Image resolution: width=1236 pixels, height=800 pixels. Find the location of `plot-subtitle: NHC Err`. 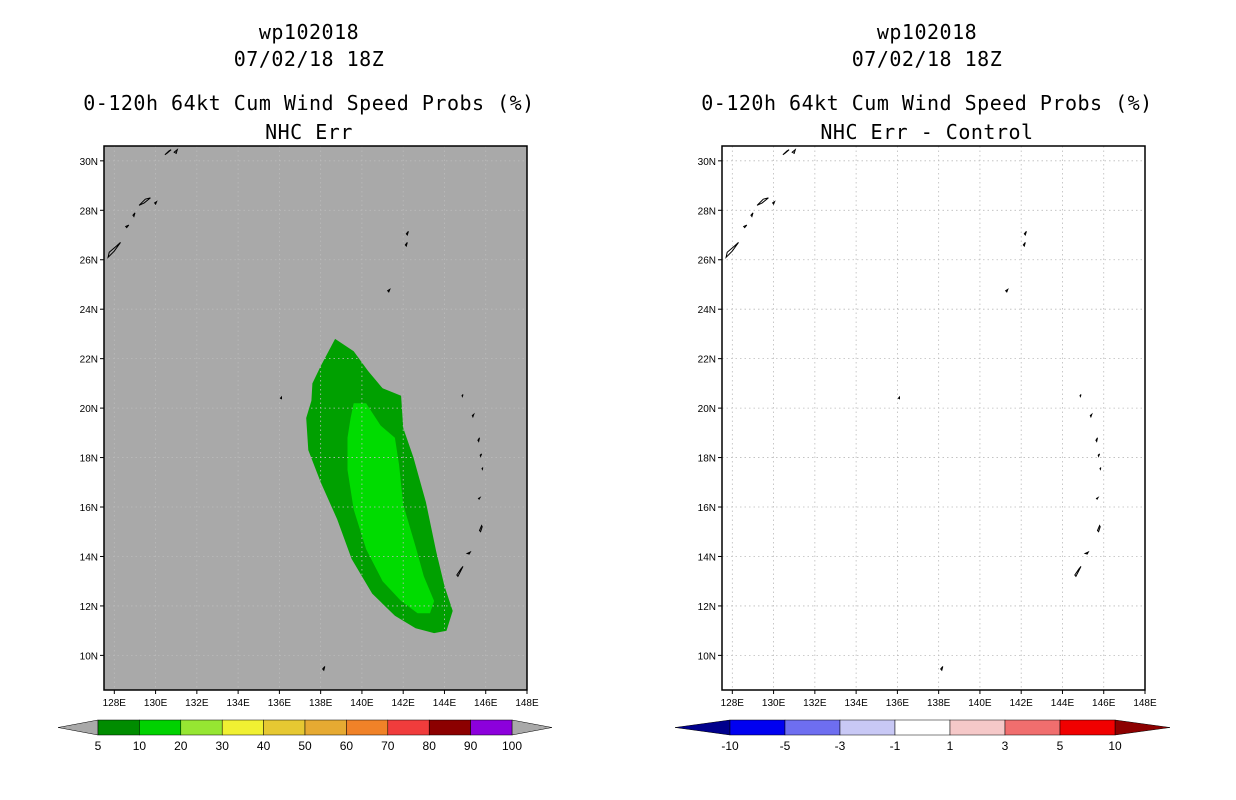

plot-subtitle: NHC Err is located at coordinates (309, 132).